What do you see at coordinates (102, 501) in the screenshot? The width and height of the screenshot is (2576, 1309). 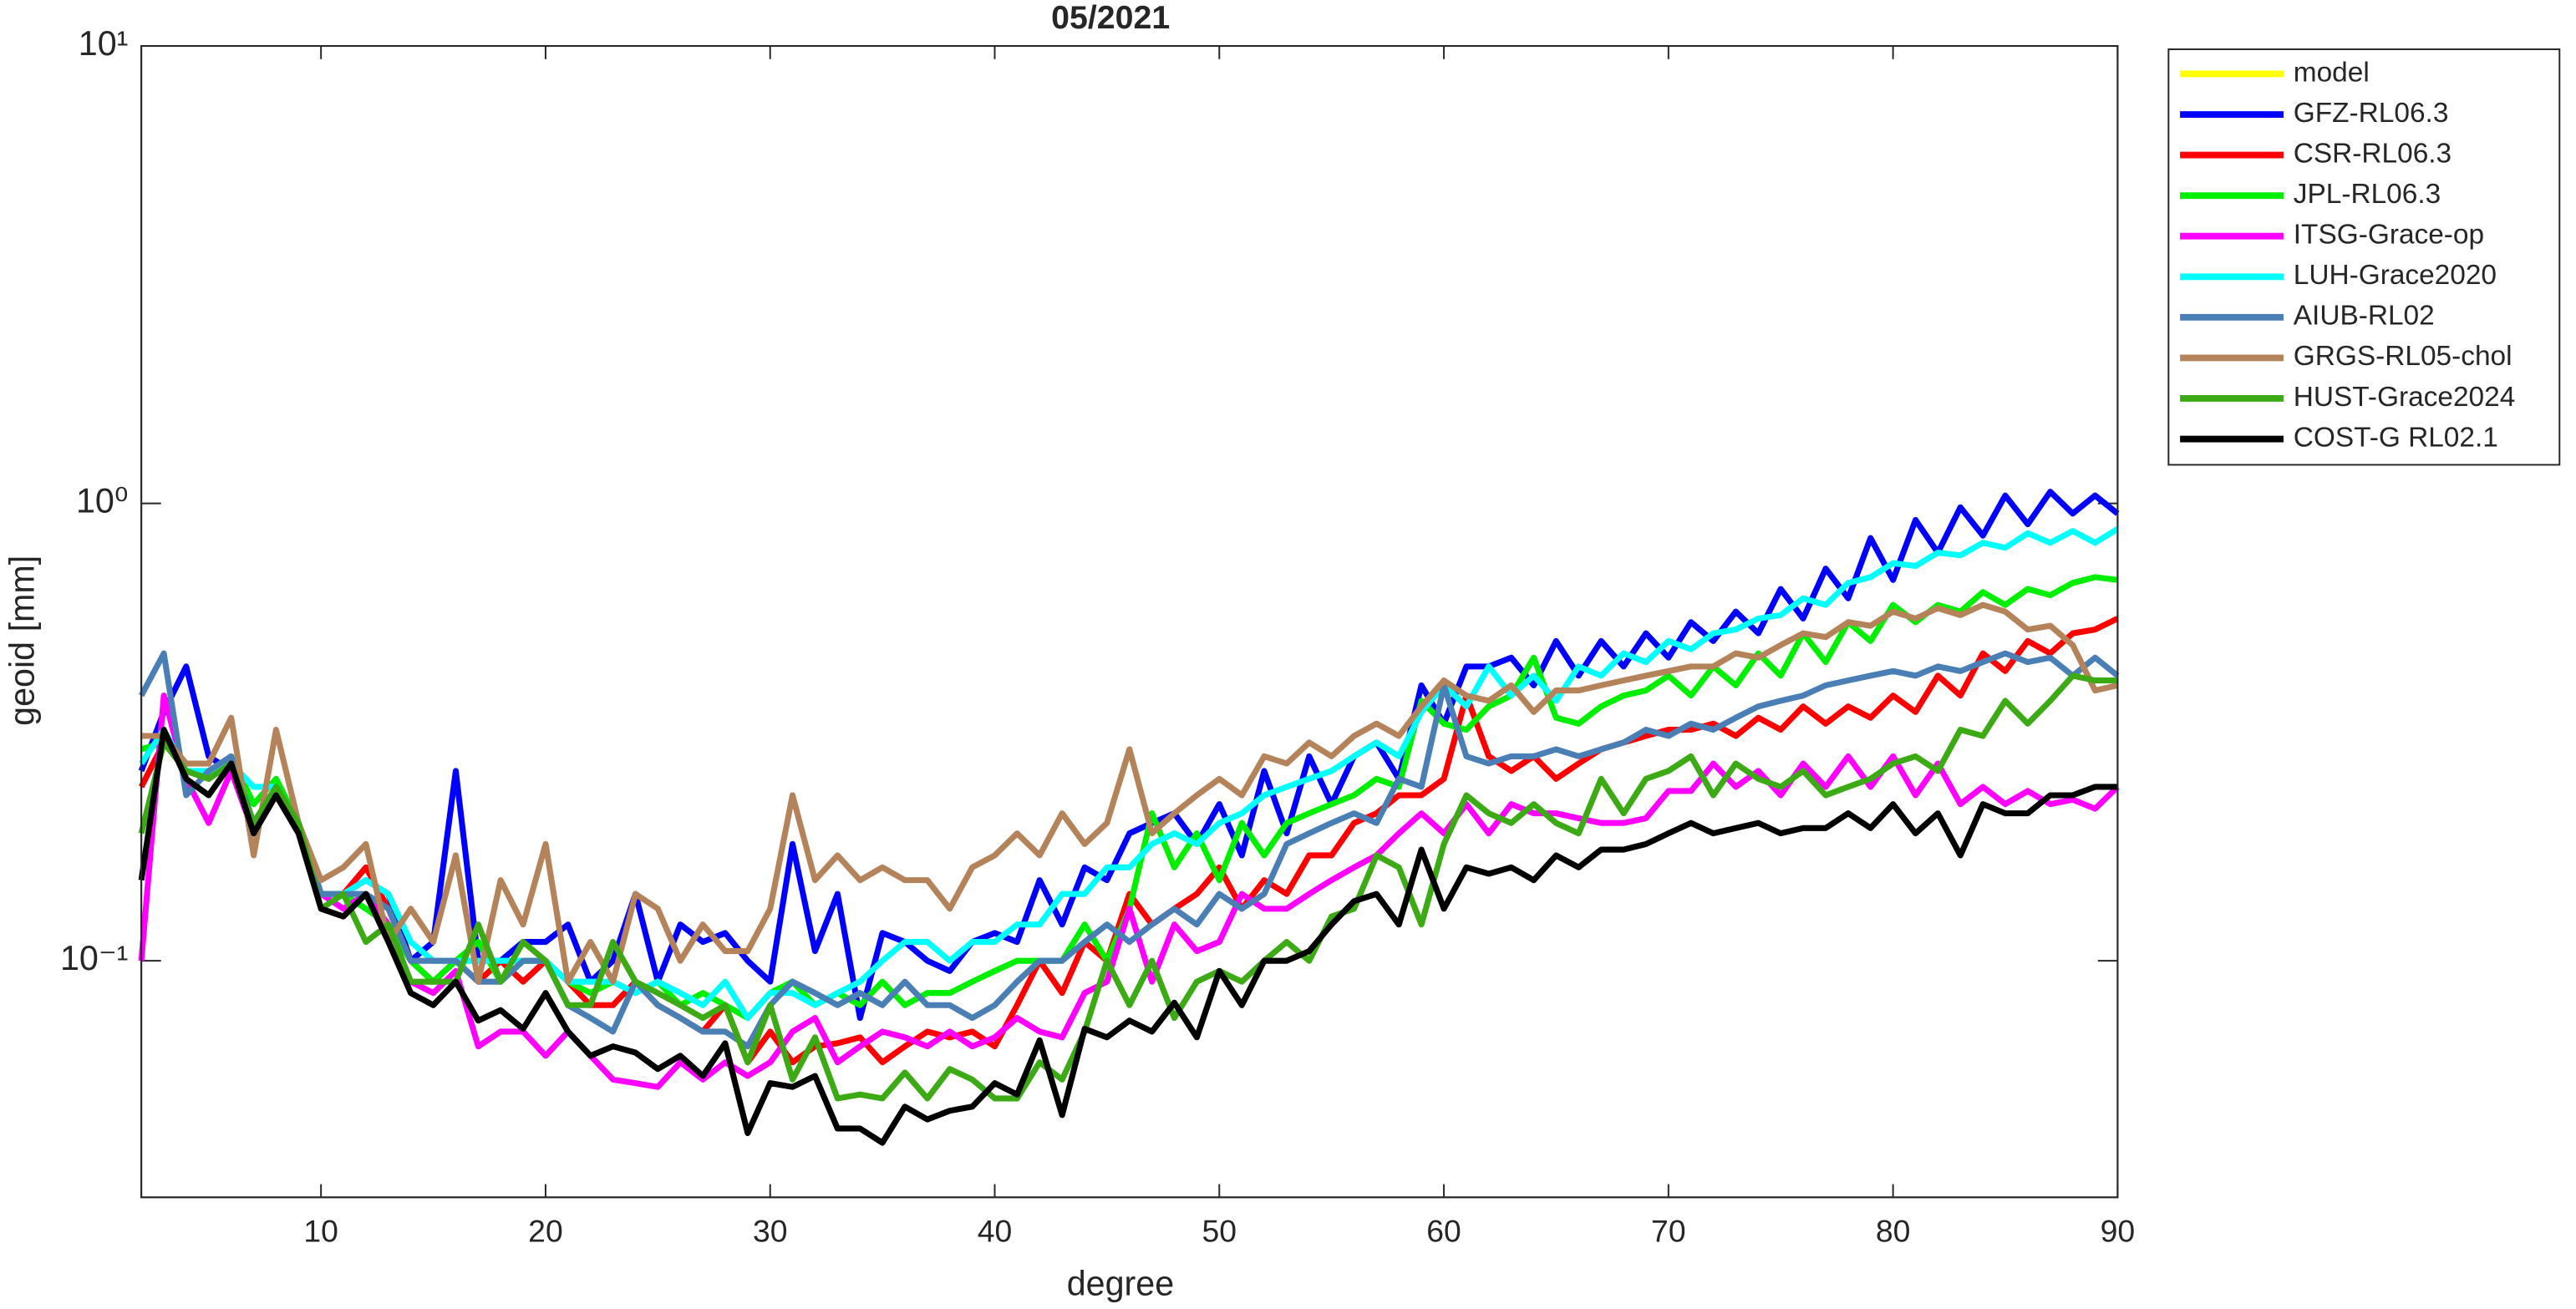 I see `y-tick-label: 10⁰` at bounding box center [102, 501].